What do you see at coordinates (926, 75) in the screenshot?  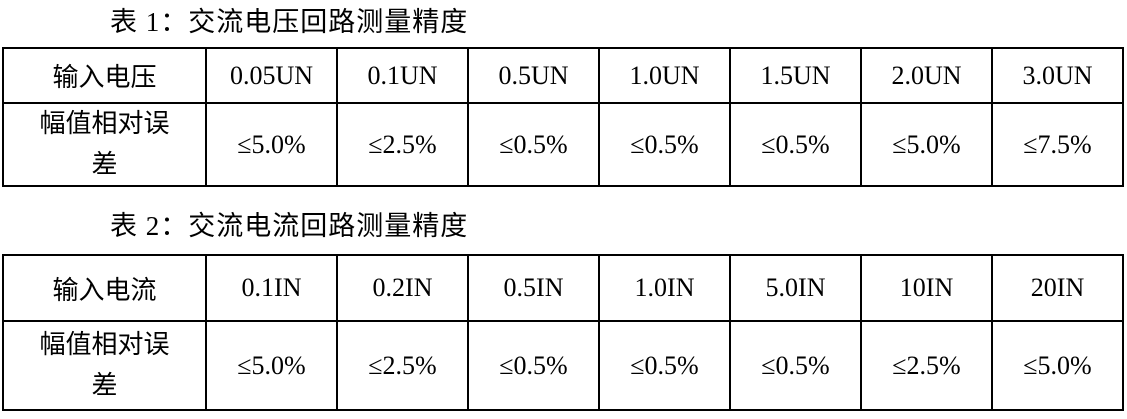 I see `table1-level-cell: 2.0UN` at bounding box center [926, 75].